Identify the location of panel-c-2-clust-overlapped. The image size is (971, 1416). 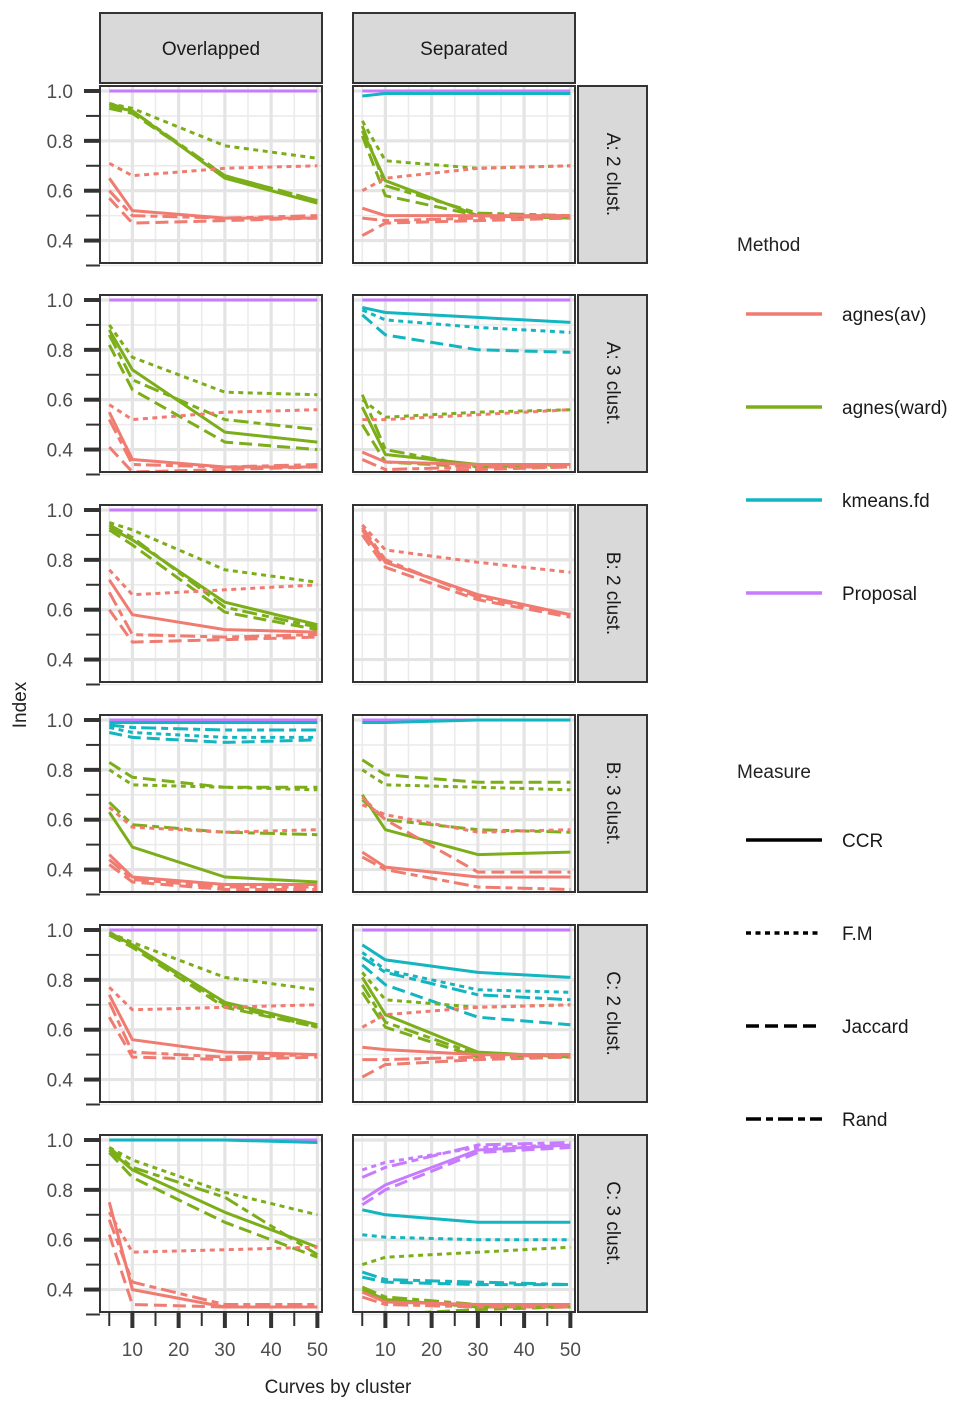
(211, 1015).